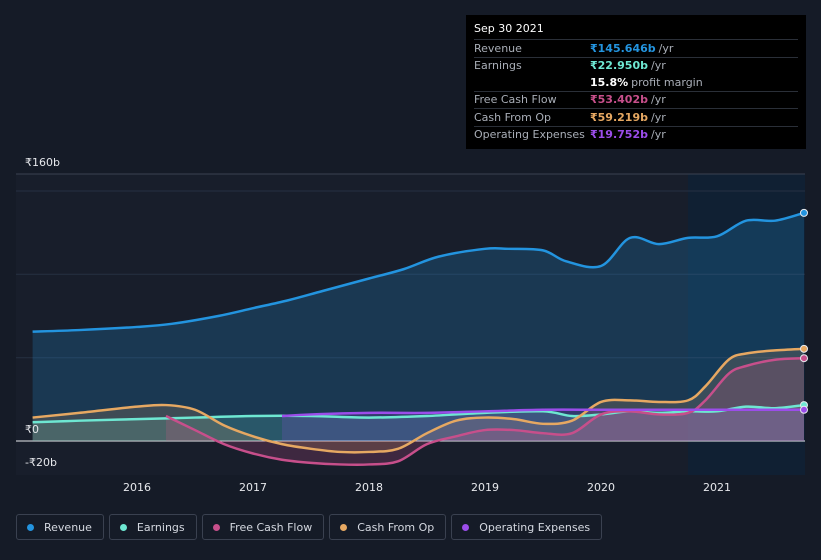  What do you see at coordinates (137, 487) in the screenshot?
I see `x-tick-label: 2016` at bounding box center [137, 487].